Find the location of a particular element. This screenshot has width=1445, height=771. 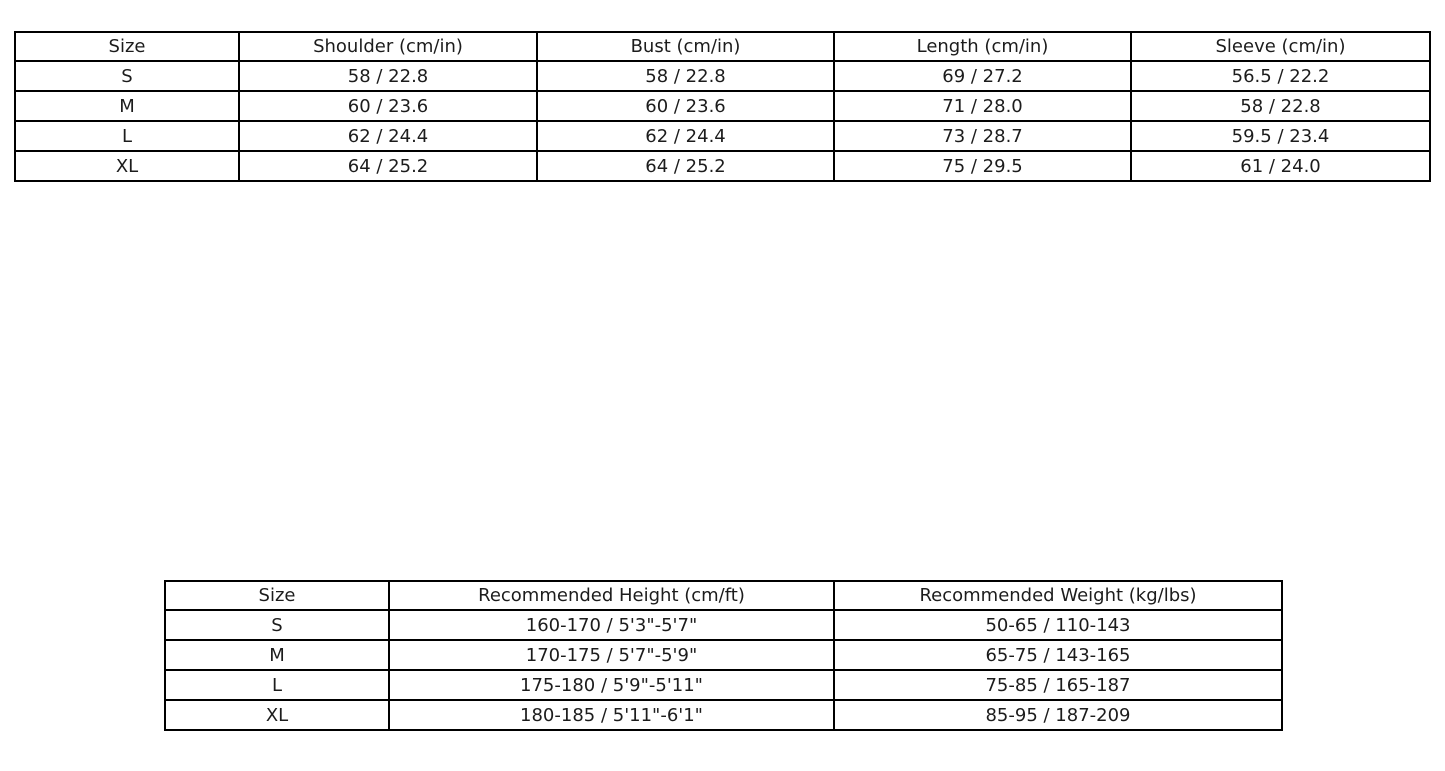

value-cell: 69 / 27.2 is located at coordinates (982, 76).